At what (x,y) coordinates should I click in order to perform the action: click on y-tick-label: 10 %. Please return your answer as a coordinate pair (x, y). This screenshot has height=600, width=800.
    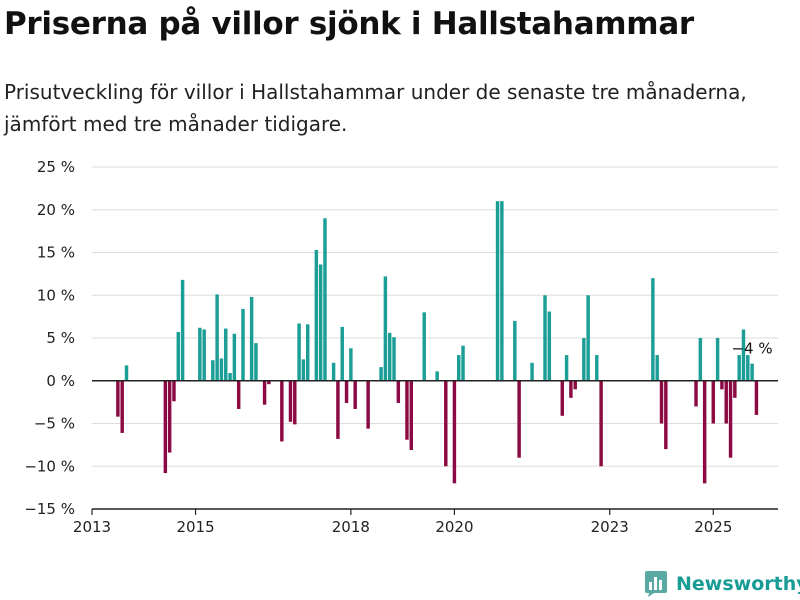
    Looking at the image, I should click on (56, 295).